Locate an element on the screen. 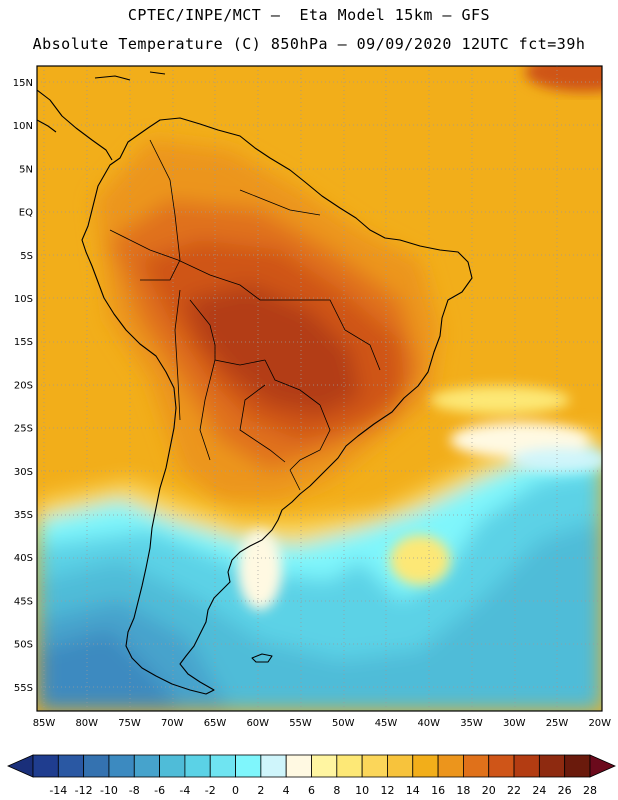 The image size is (618, 800). lon-tick-label: 50W is located at coordinates (343, 723).